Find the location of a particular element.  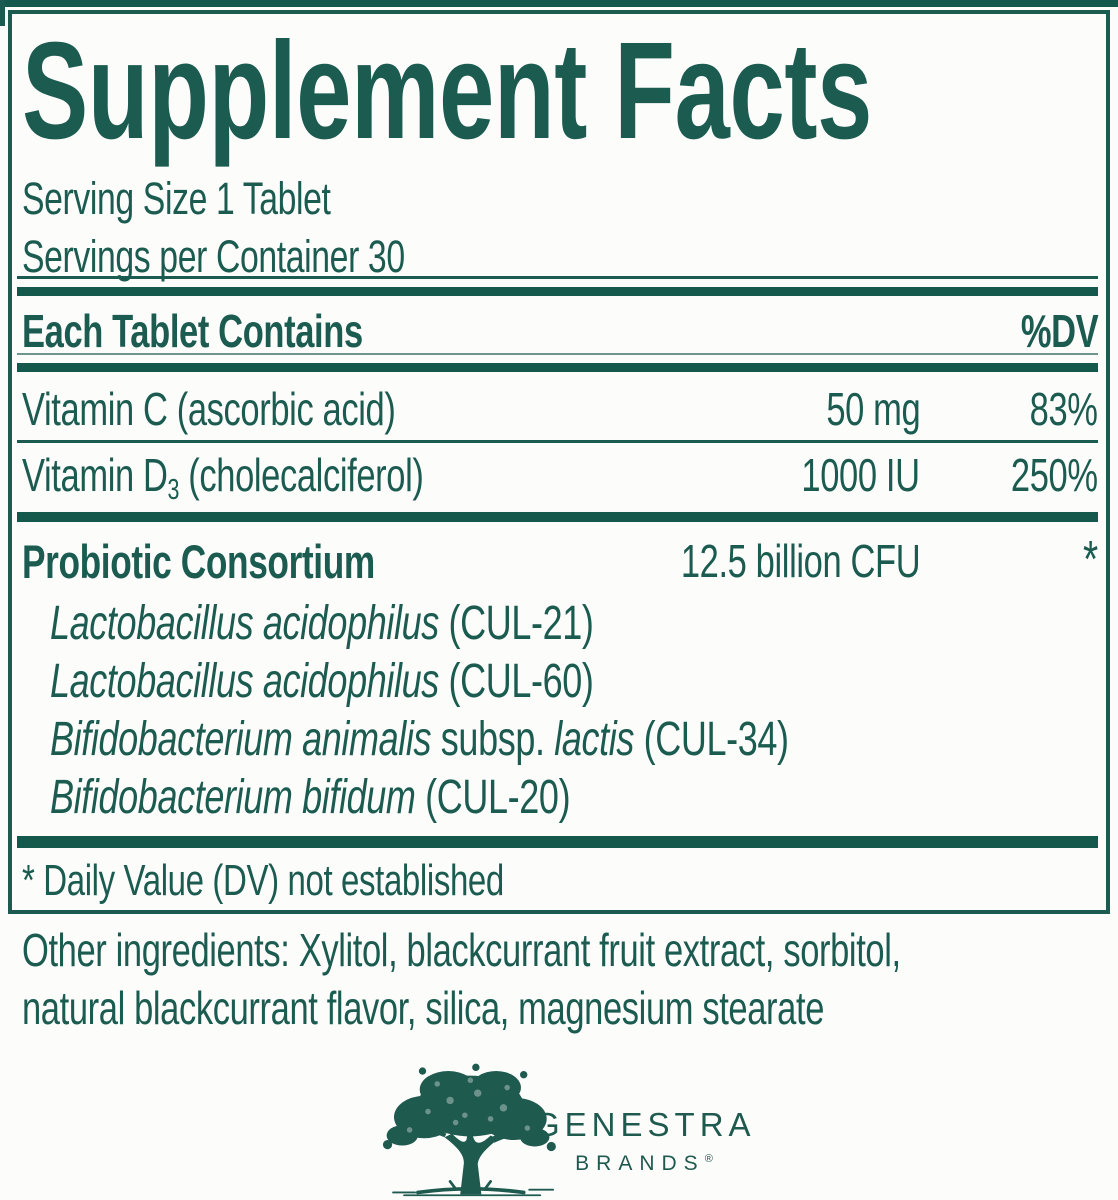

probiotic-strain: Lactobacillus acidophilus (CUL-60) is located at coordinates (322, 681).